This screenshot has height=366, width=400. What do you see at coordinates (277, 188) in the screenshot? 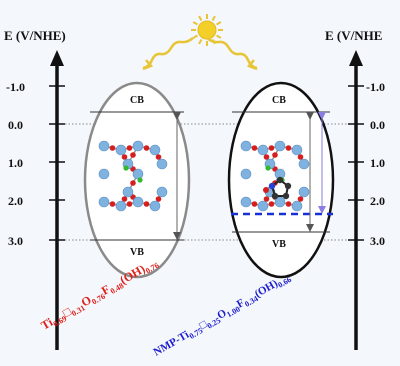
I see `nmp-molecule` at bounding box center [277, 188].